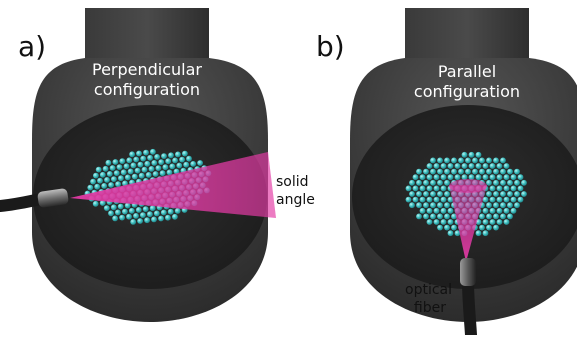  What do you see at coordinates (292, 182) in the screenshot?
I see `solid-angle-label-line1: solid` at bounding box center [292, 182].